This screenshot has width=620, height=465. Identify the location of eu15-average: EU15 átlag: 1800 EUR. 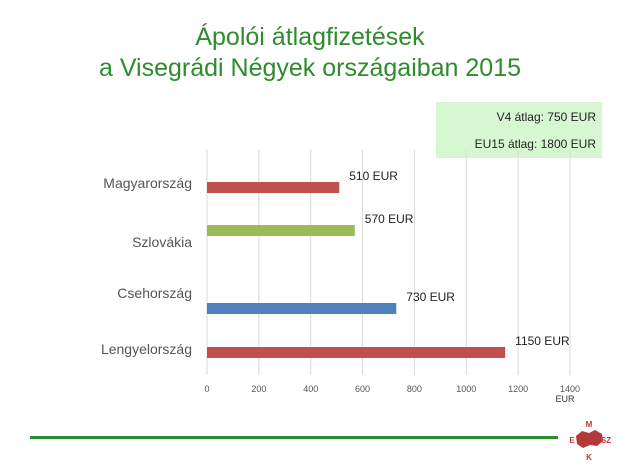
(535, 144).